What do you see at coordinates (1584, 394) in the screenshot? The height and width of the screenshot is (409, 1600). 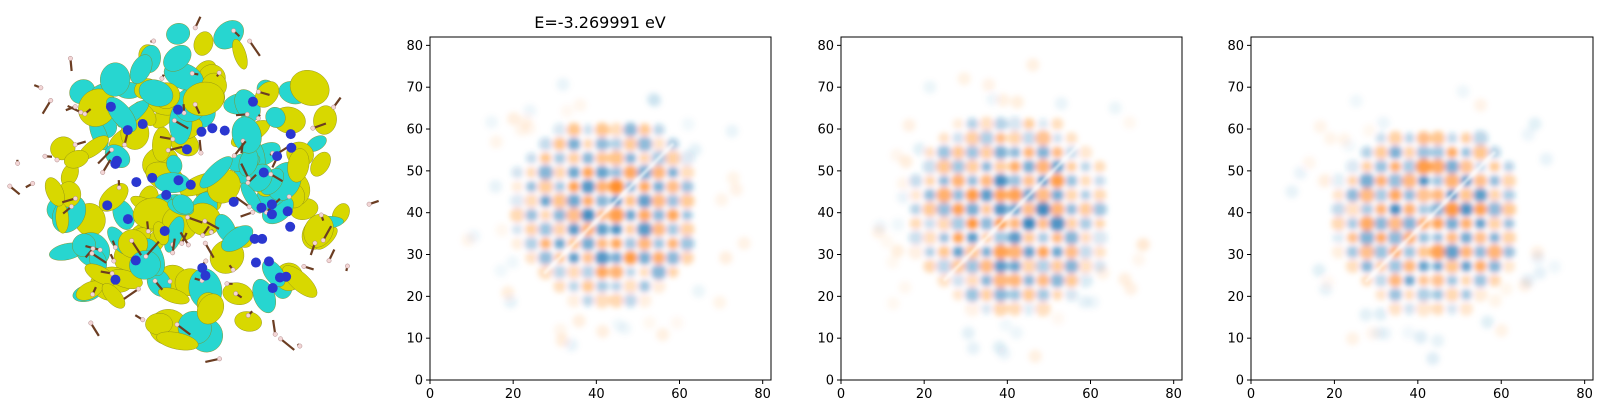 I see `x-tick-label: 80` at bounding box center [1584, 394].